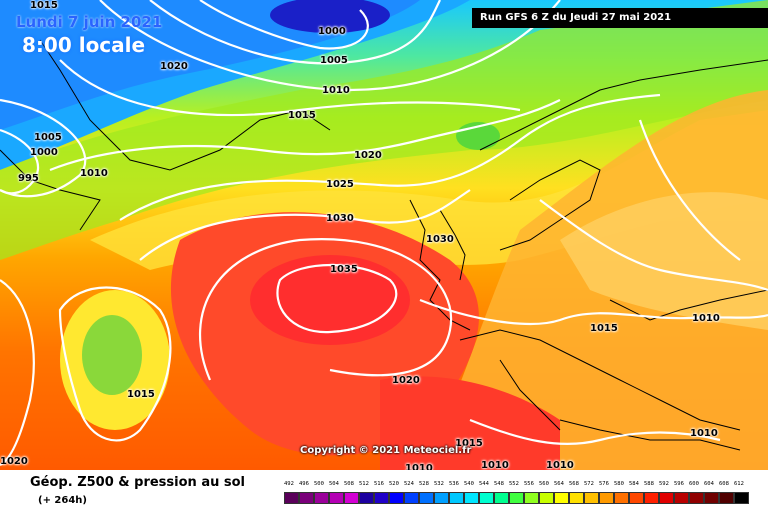 The width and height of the screenshot is (768, 512). I want to click on legend-value: 604, so click(709, 484).